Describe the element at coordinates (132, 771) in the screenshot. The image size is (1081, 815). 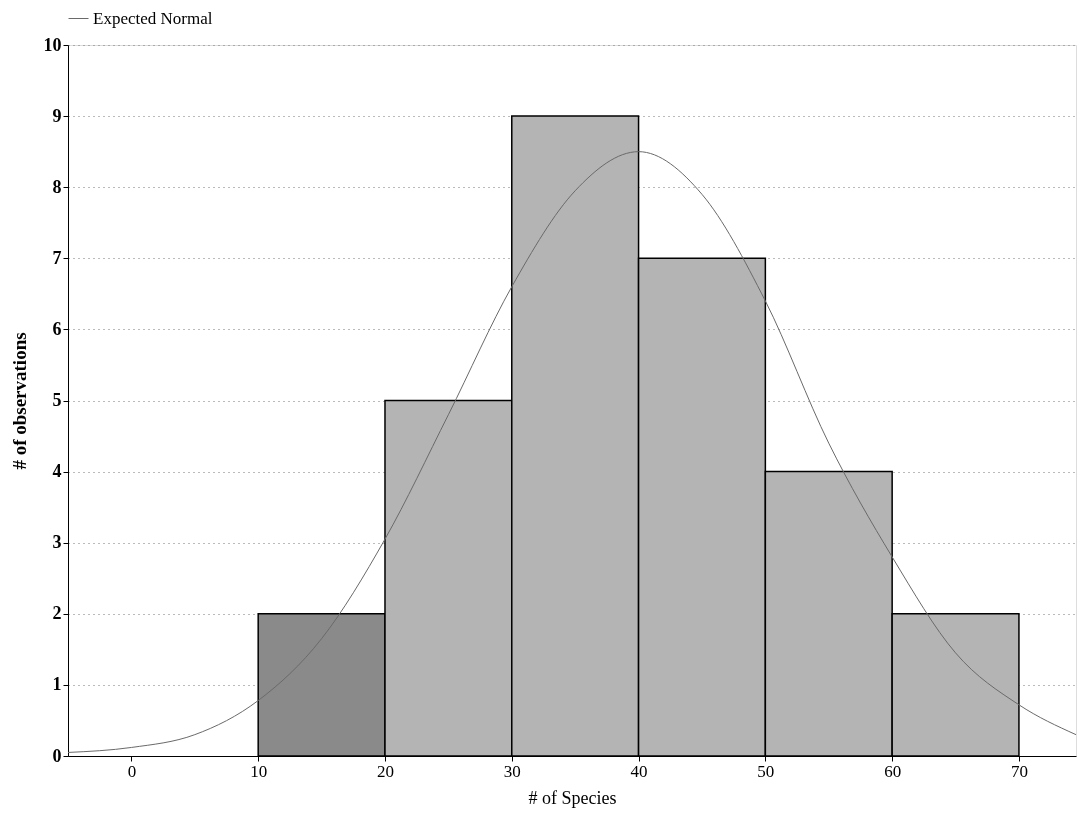
I see `x-tick-label: 0` at that location.